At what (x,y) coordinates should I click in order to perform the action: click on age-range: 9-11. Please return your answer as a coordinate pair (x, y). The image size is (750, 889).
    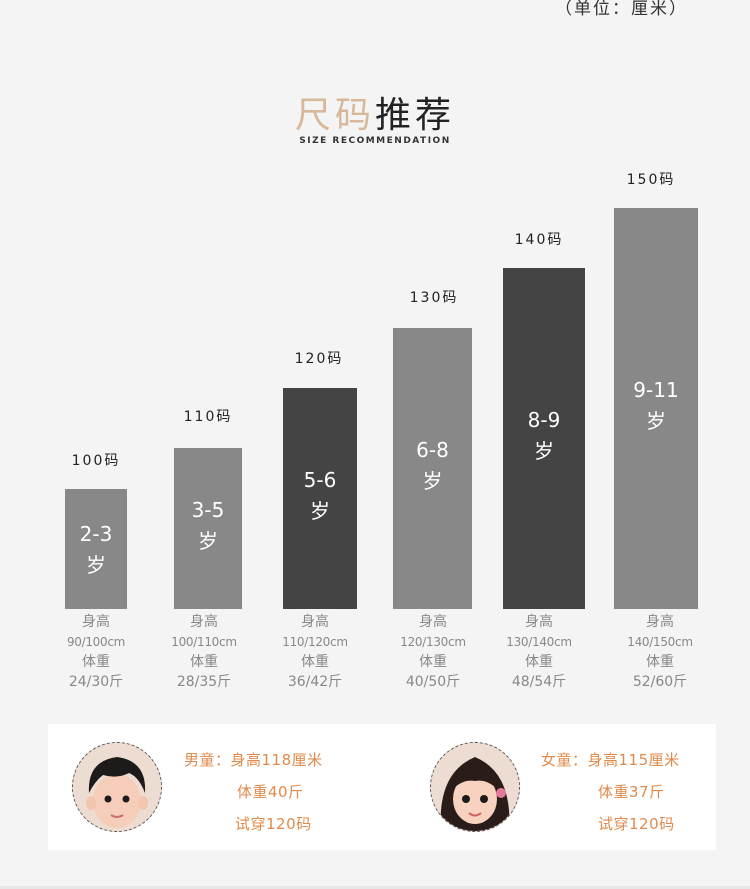
    Looking at the image, I should click on (656, 390).